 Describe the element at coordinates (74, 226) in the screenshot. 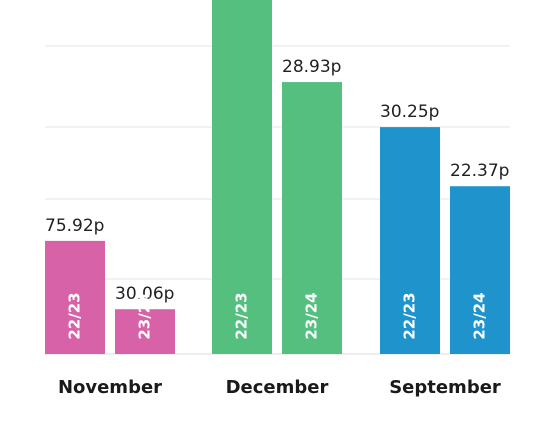

I see `value-label: 75.92p` at that location.